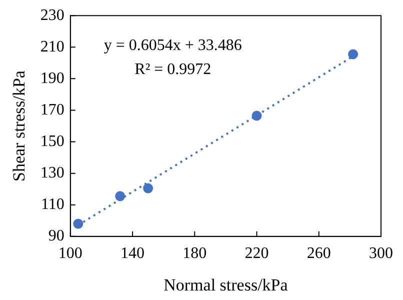 The width and height of the screenshot is (403, 300). Describe the element at coordinates (52, 78) in the screenshot. I see `y-tick-label: 190` at that location.